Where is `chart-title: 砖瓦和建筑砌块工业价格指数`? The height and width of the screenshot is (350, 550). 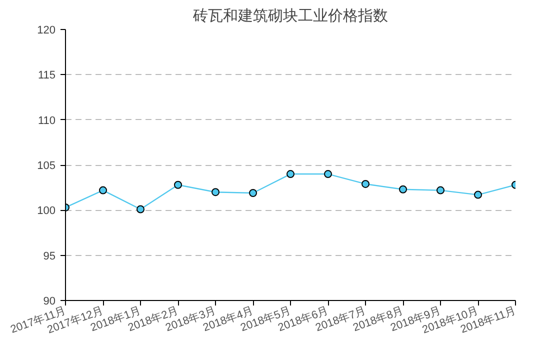 chart-title: 砖瓦和建筑砌块工业价格指数 is located at coordinates (290, 16).